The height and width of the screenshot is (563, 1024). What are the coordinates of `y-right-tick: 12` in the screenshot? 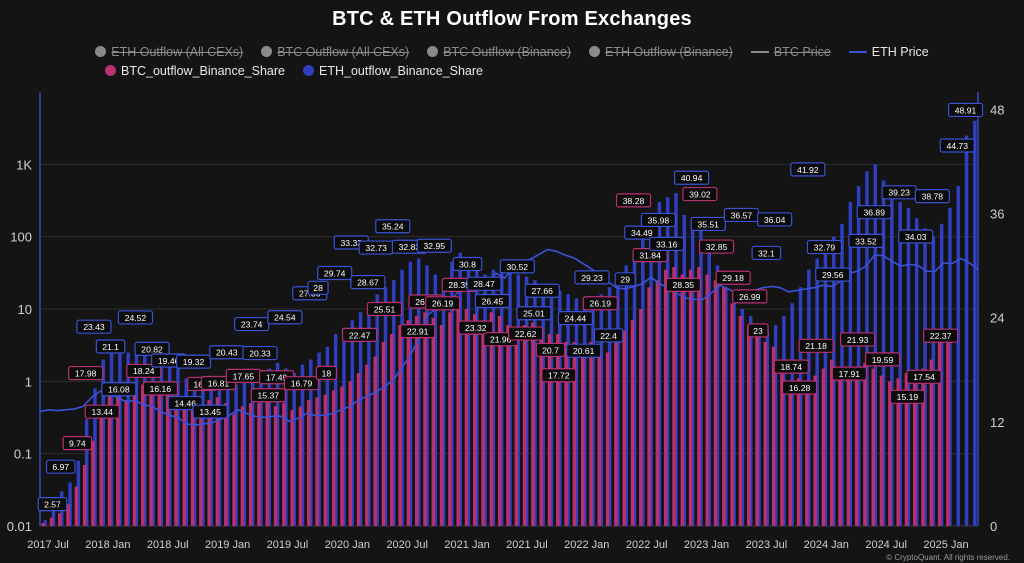 It's located at (997, 422).